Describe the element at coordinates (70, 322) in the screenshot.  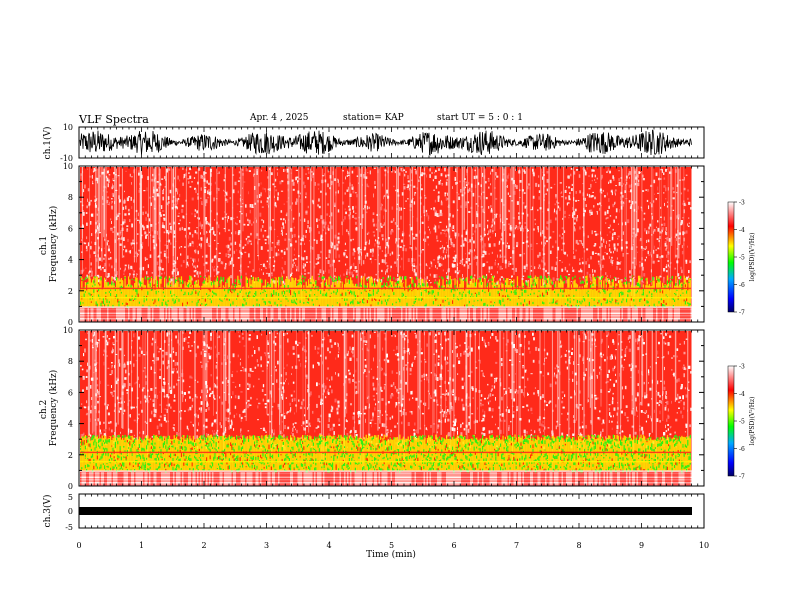
I see `spectrogram-ytick-label: 0` at that location.